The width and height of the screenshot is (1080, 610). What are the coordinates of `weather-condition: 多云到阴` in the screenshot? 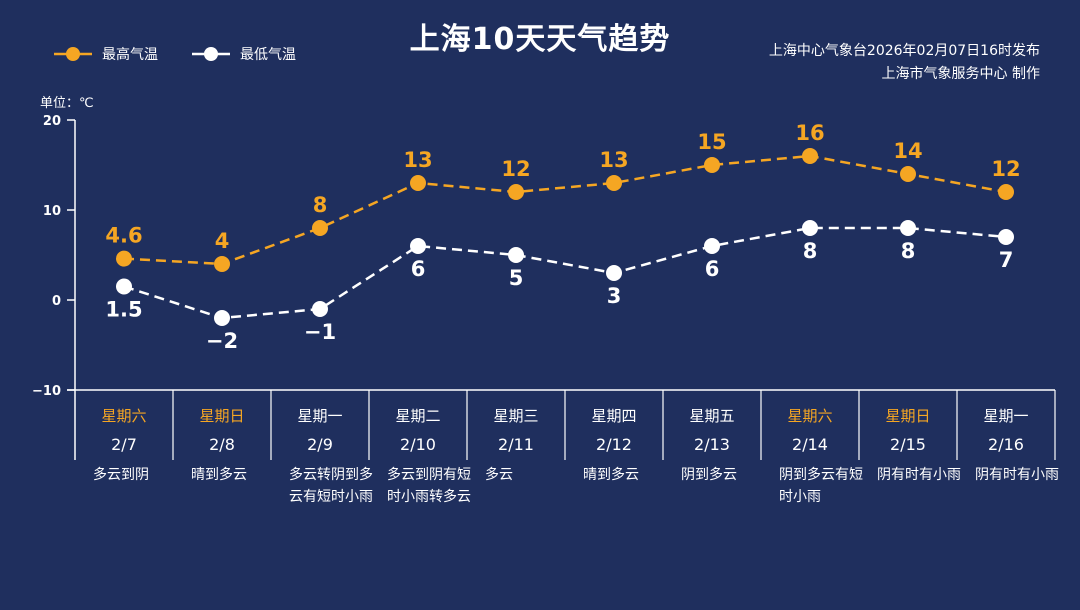 It's located at (121, 475).